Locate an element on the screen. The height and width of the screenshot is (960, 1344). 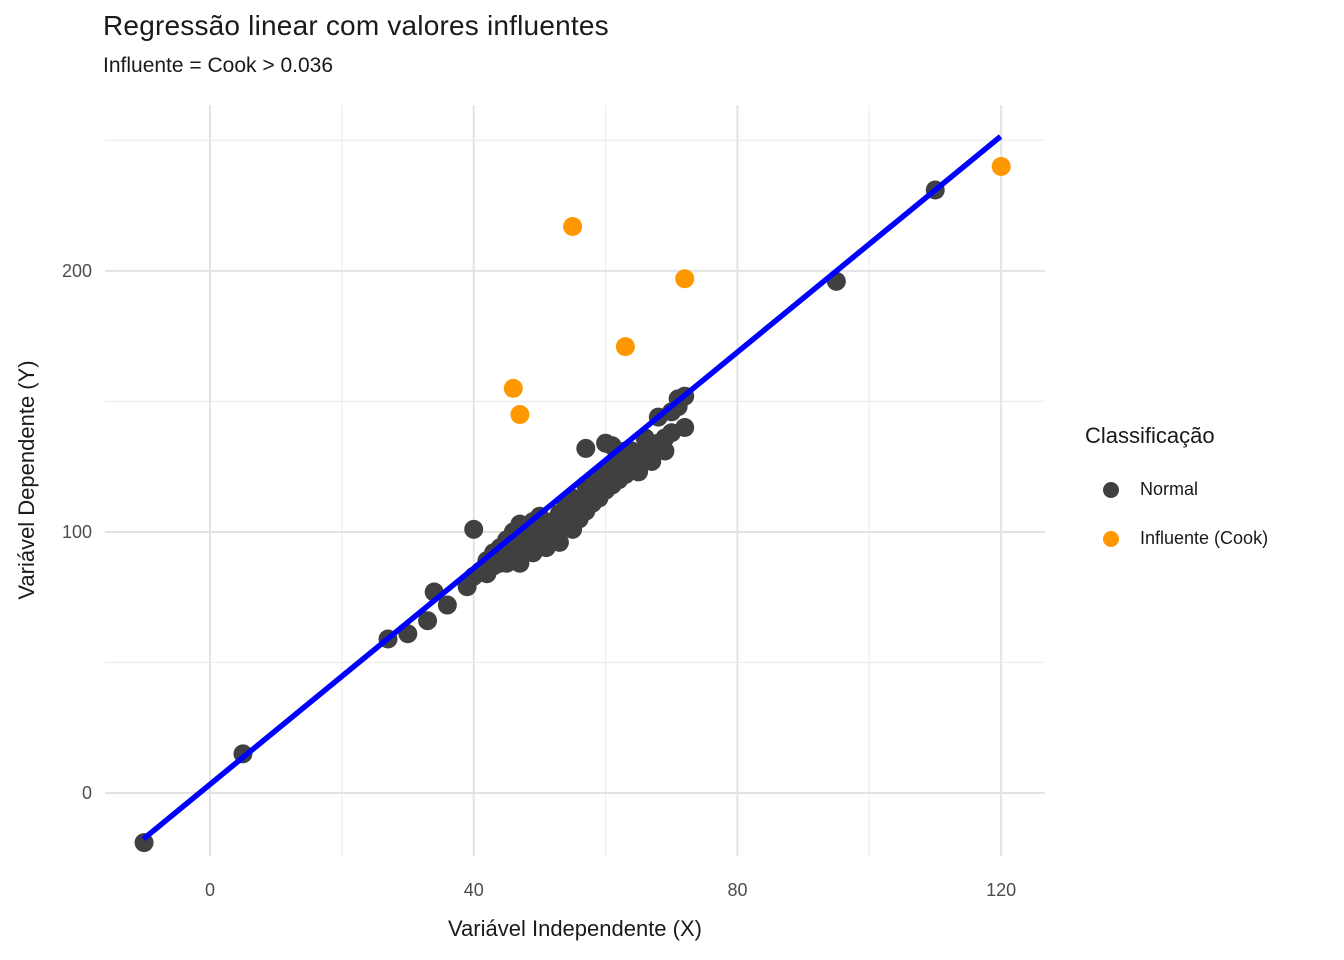
influential-point-icon is located at coordinates (1111, 538).